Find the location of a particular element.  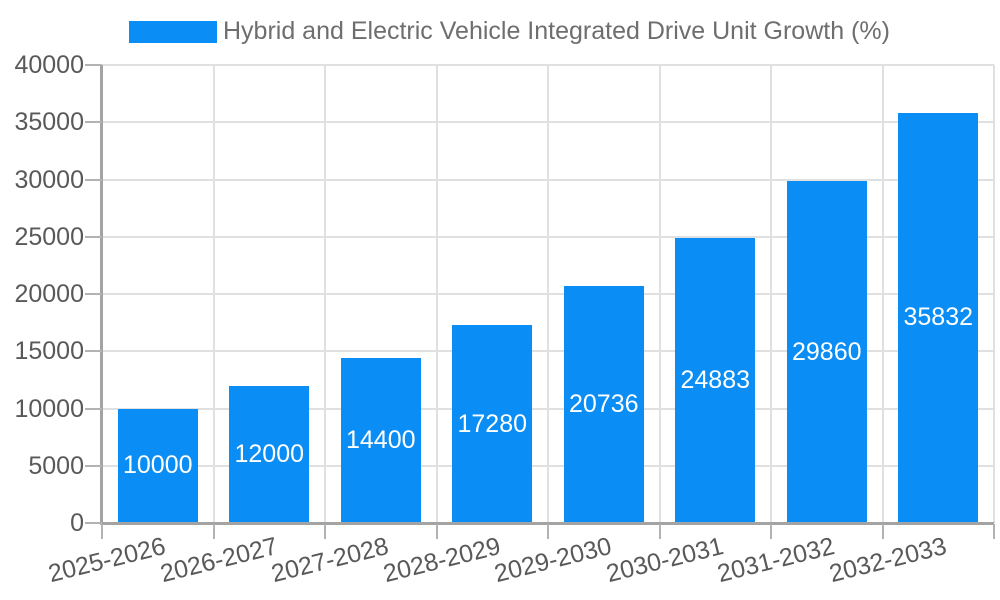

x-tick-label: 2032-2033 is located at coordinates (888, 560).